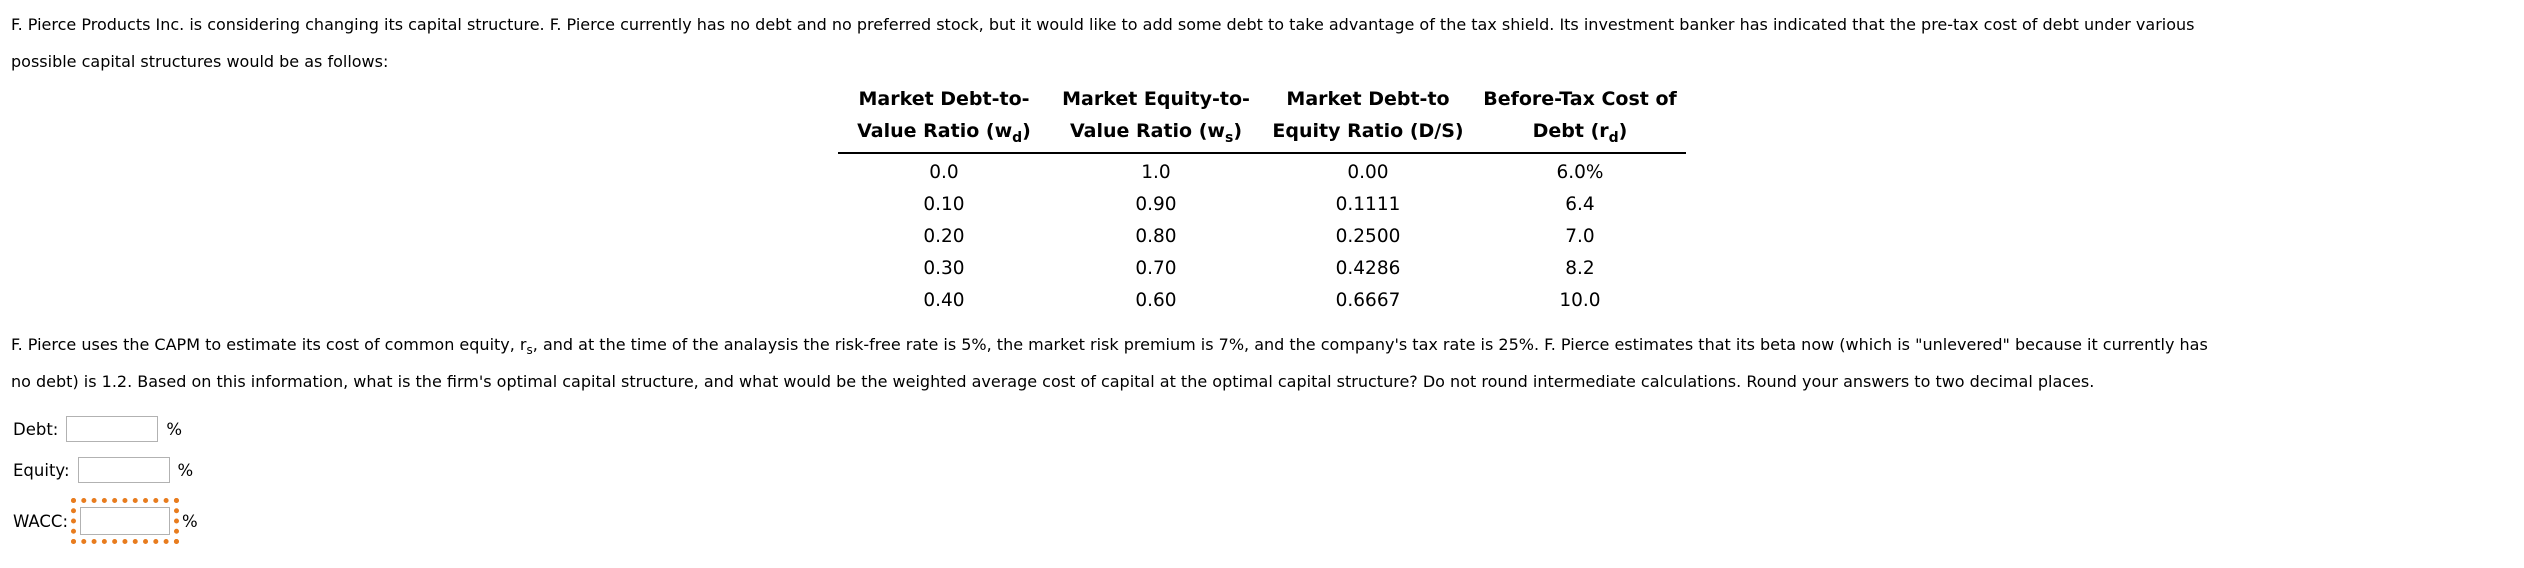  I want to click on cell-wd: 0.30, so click(944, 268).